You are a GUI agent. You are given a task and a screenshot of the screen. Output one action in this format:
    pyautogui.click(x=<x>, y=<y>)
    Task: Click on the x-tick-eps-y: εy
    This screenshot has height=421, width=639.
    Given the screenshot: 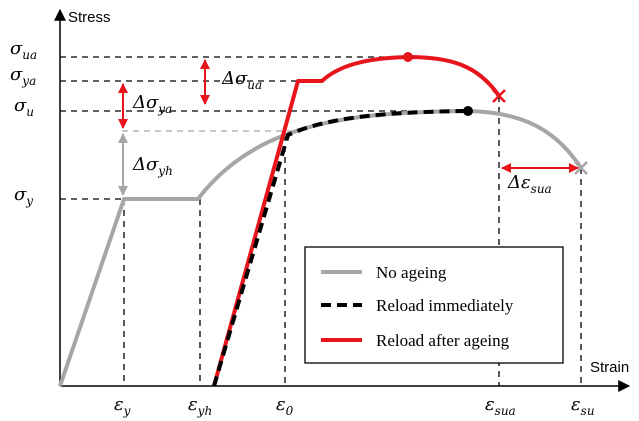 What is the action you would take?
    pyautogui.click(x=122, y=406)
    